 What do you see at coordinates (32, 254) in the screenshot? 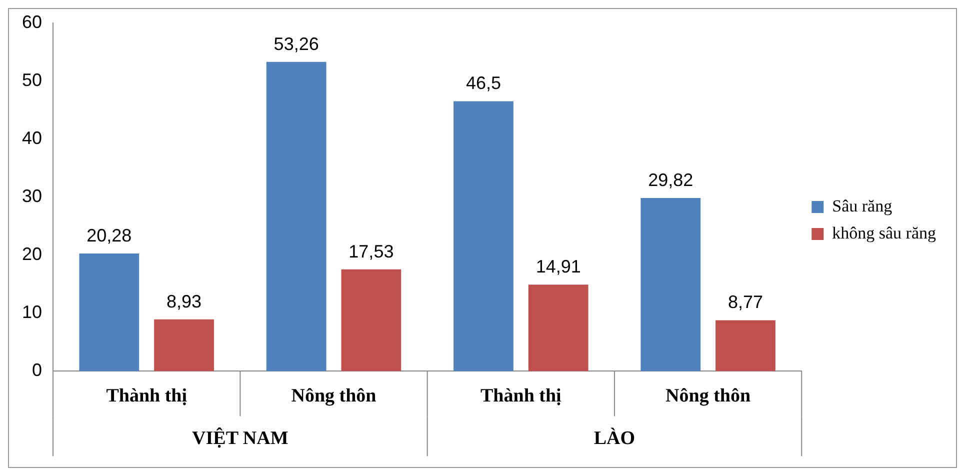
I see `y-tick-label: 20` at bounding box center [32, 254].